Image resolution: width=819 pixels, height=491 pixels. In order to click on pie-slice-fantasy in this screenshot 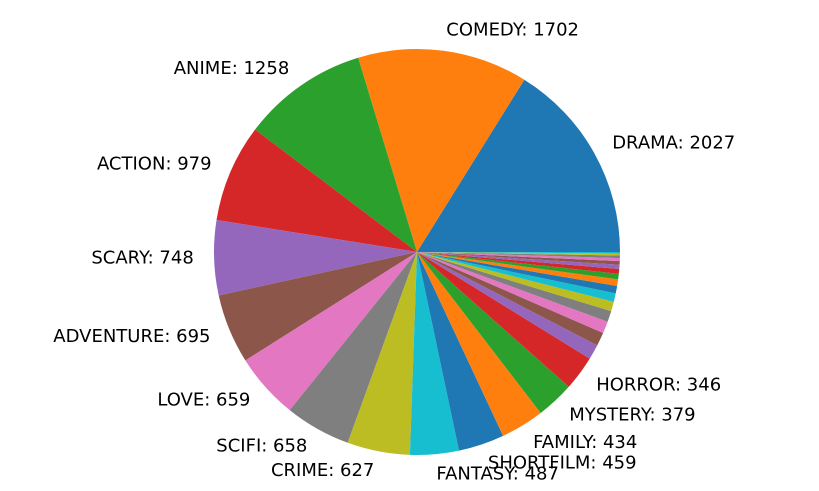, I will do `click(434, 354)`.